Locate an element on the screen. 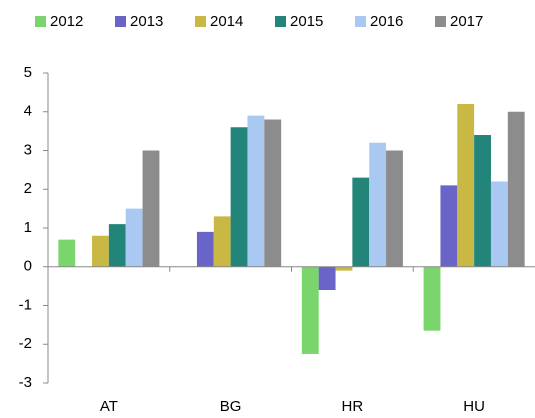 Image resolution: width=535 pixels, height=418 pixels. legend-label: 2012 is located at coordinates (66, 21).